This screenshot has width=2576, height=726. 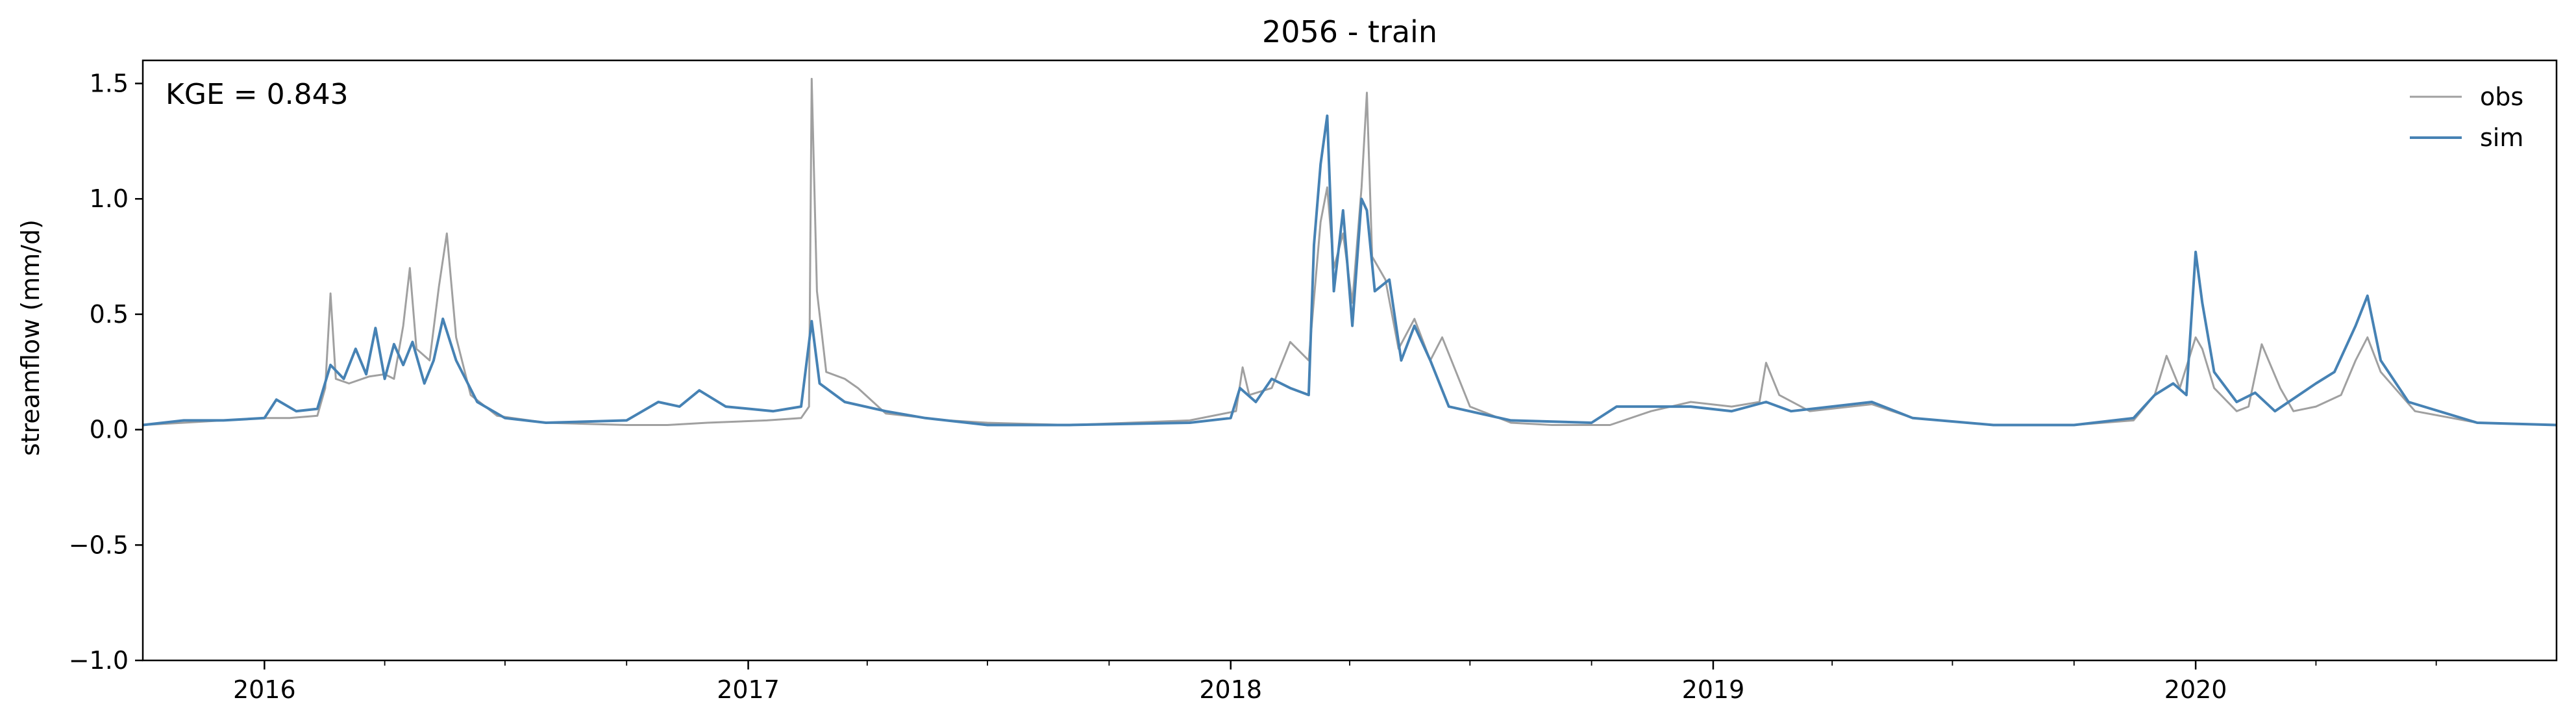 What do you see at coordinates (109, 430) in the screenshot?
I see `y-tick-label: 0.0` at bounding box center [109, 430].